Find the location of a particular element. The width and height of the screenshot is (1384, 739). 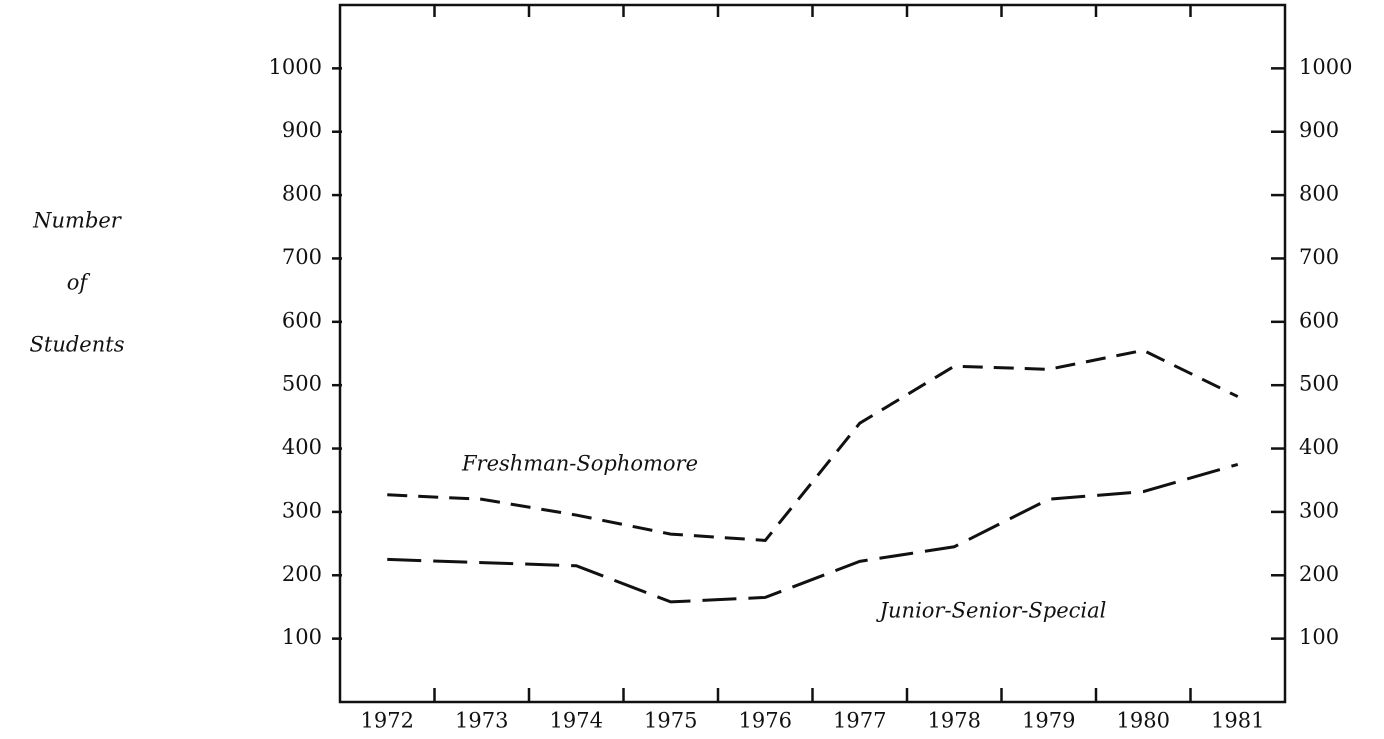

y2-tick-label: 400 is located at coordinates (1319, 447).